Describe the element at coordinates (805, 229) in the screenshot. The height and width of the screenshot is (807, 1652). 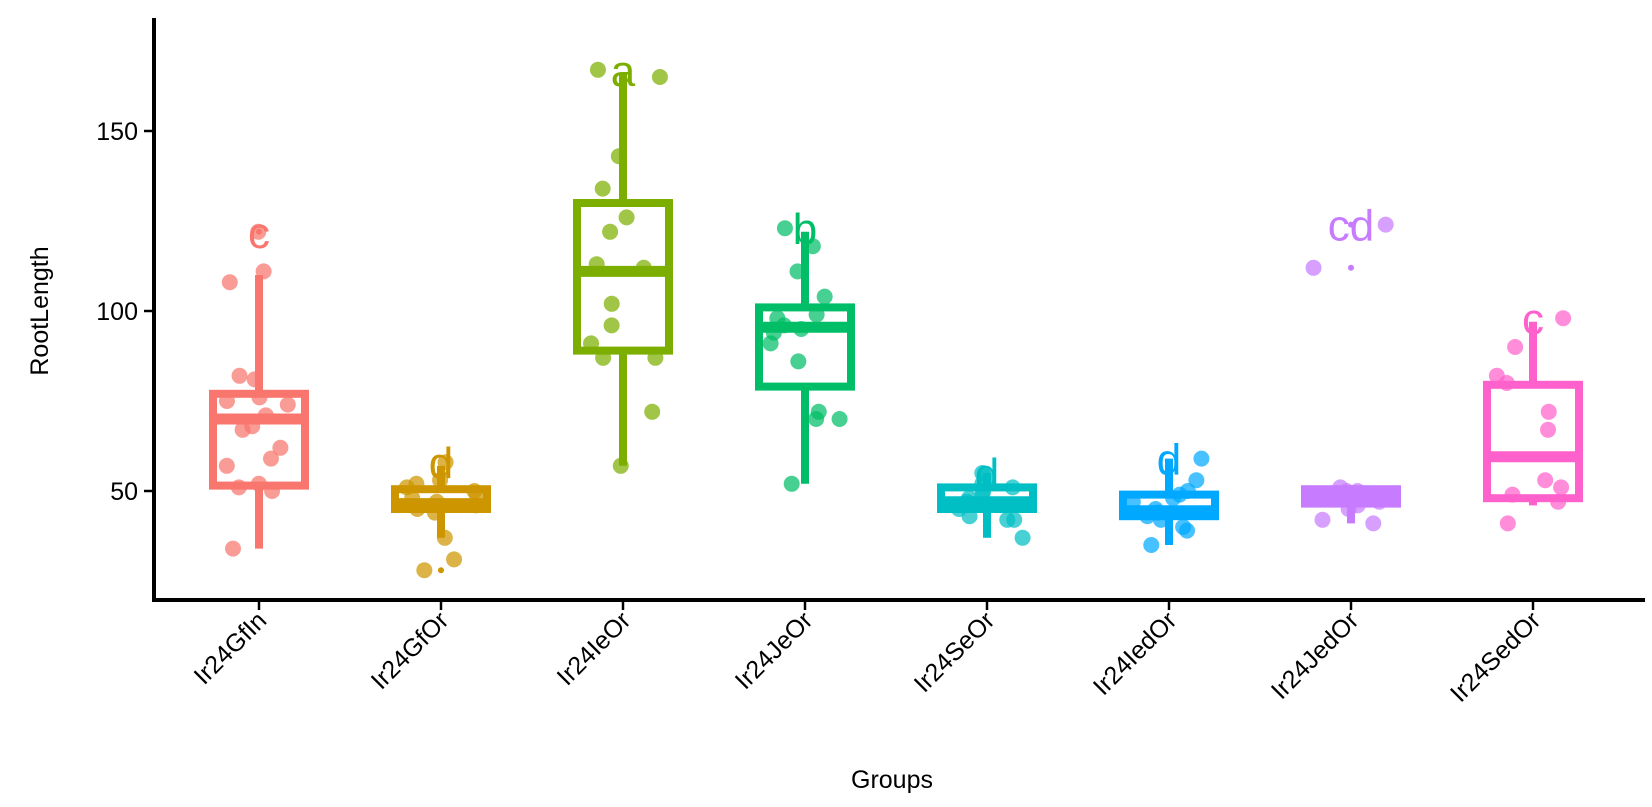
I see `significance-letter: b` at that location.